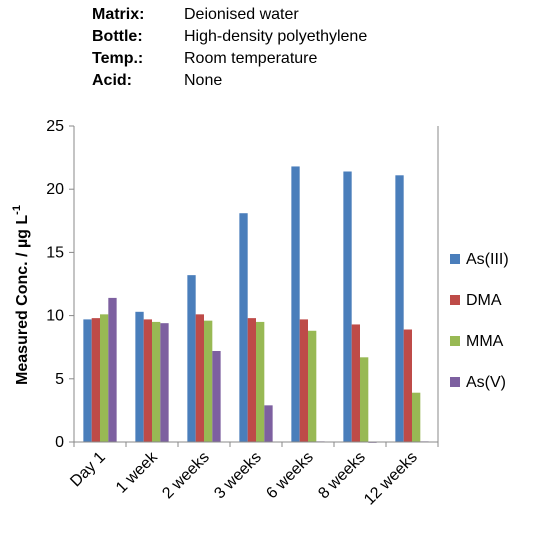 The width and height of the screenshot is (546, 534). What do you see at coordinates (59, 379) in the screenshot?
I see `y-tick-label: 5` at bounding box center [59, 379].